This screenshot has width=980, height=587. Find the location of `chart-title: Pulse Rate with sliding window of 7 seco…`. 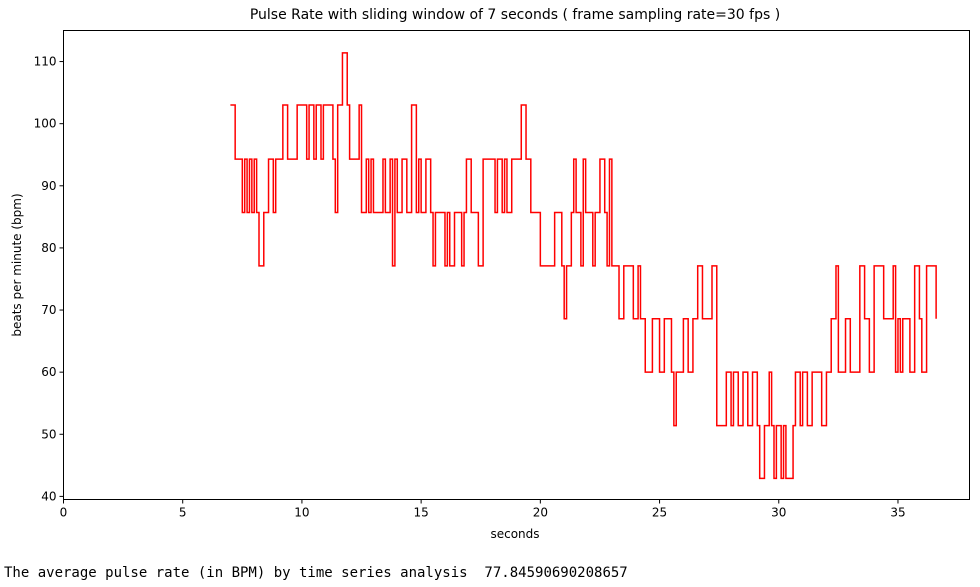

chart-title: Pulse Rate with sliding window of 7 seco… is located at coordinates (515, 15).